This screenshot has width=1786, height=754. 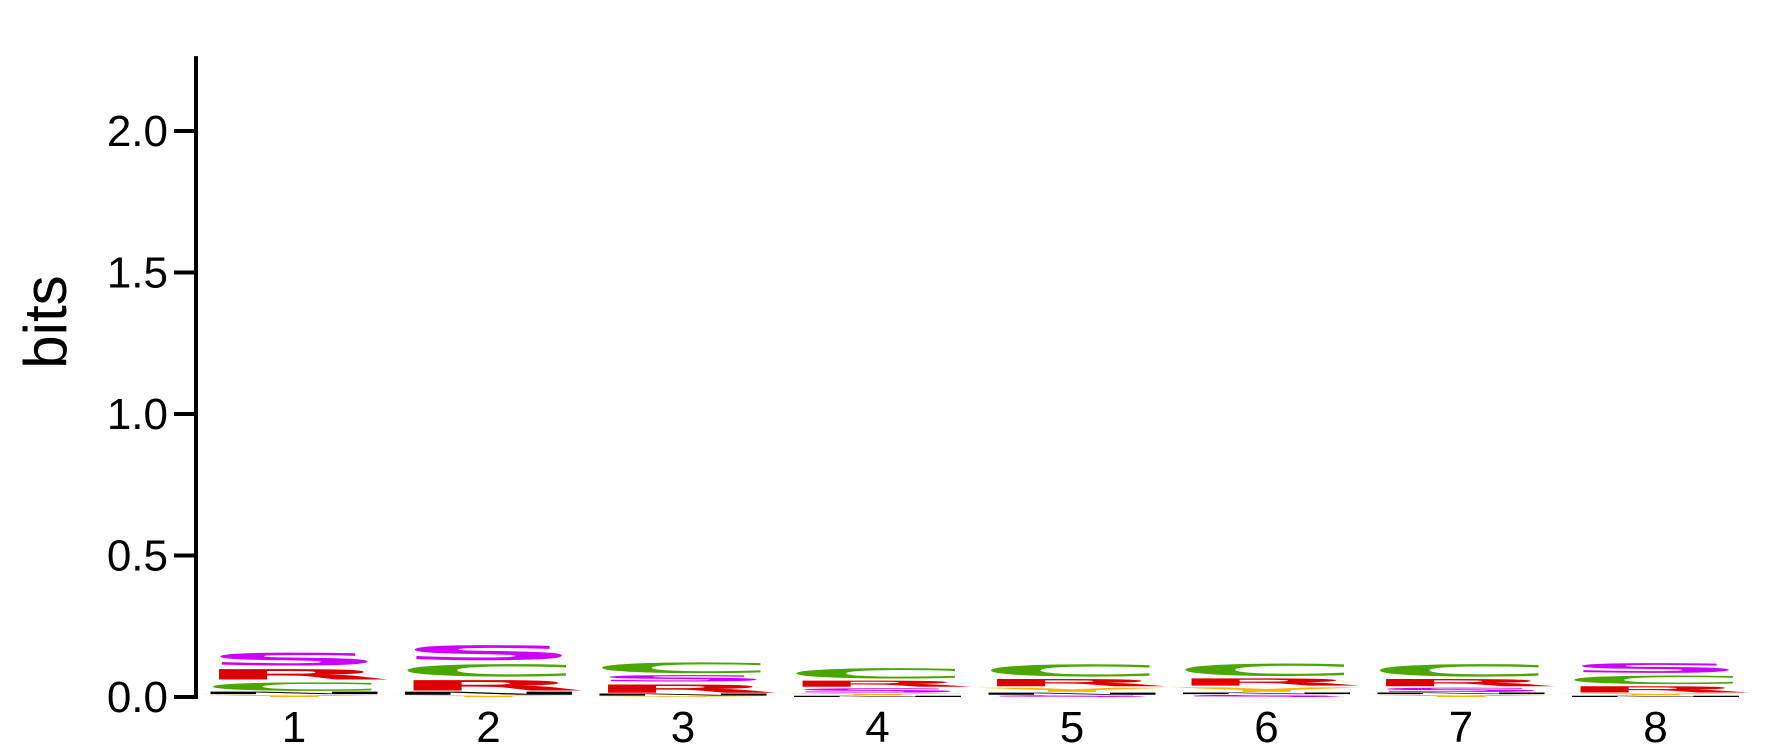 What do you see at coordinates (1461, 727) in the screenshot?
I see `x-tick-label: 7` at bounding box center [1461, 727].